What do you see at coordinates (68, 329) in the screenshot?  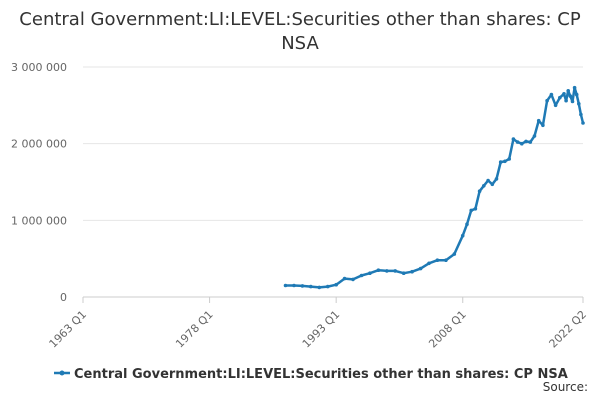 I see `x-tick-label: 1963 Q1` at bounding box center [68, 329].